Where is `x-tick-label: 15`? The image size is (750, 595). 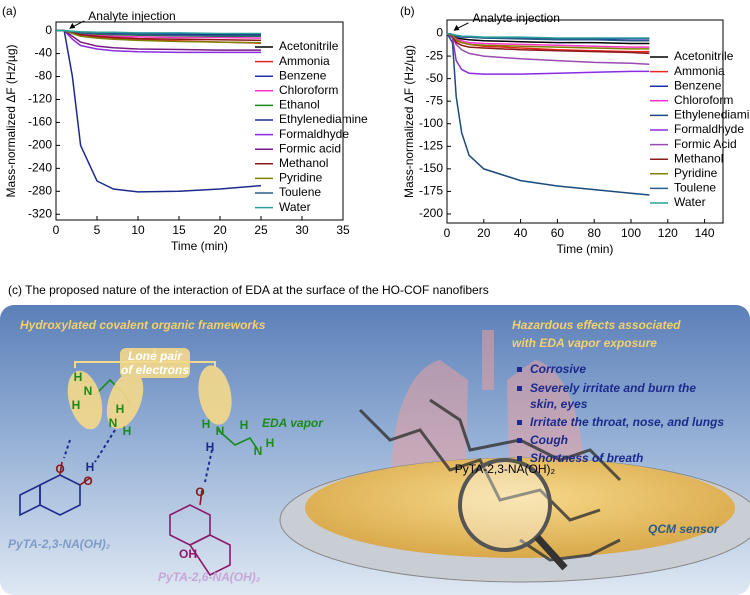
x-tick-label: 15 is located at coordinates (179, 230).